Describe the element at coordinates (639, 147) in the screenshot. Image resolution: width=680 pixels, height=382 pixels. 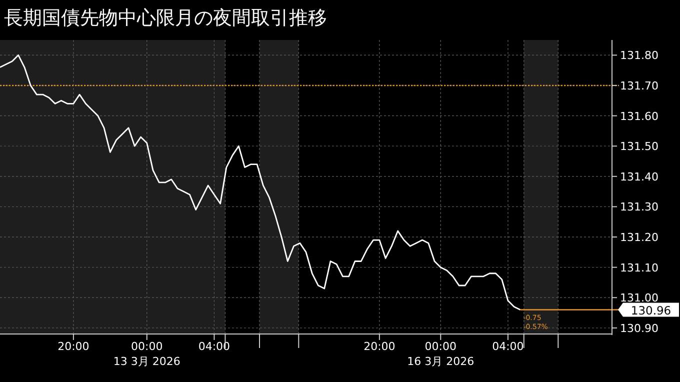
I see `y-tick-label: 131.50` at that location.